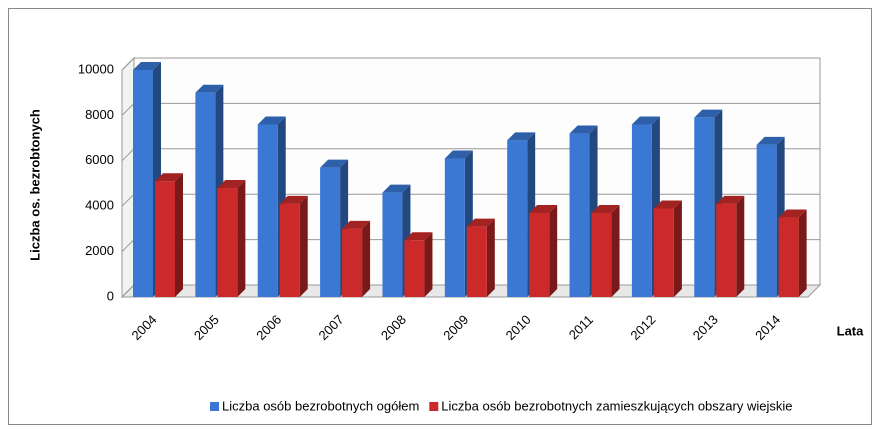 The image size is (879, 437). Describe the element at coordinates (320, 405) in the screenshot. I see `legend-label: Liczba osób bezrobotnych ogółem` at that location.